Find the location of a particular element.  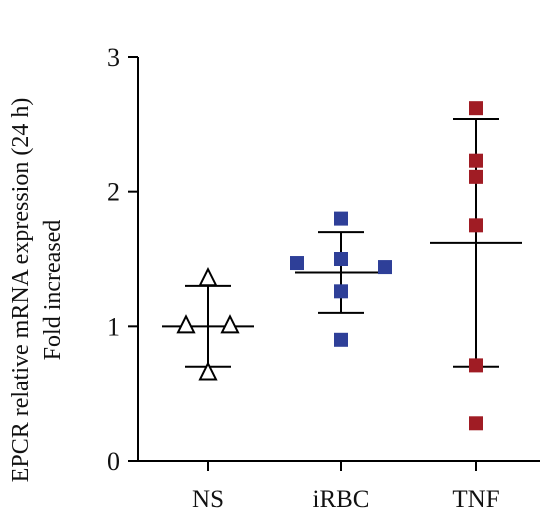

y-tick-label: 0 is located at coordinates (113, 461).